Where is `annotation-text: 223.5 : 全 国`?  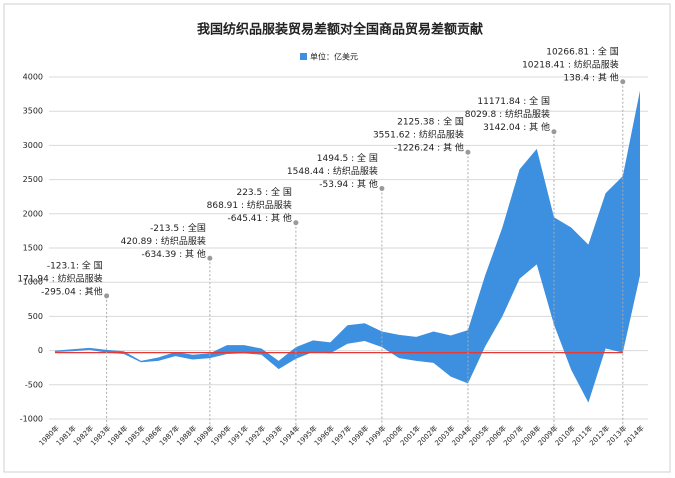
annotation-text: 223.5 : 全 国 is located at coordinates (263, 192).